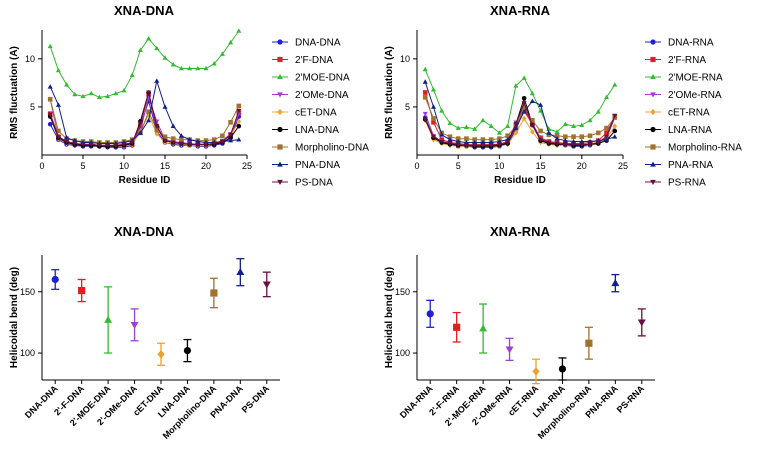  I want to click on legend-label: cET-RNA, so click(689, 113).